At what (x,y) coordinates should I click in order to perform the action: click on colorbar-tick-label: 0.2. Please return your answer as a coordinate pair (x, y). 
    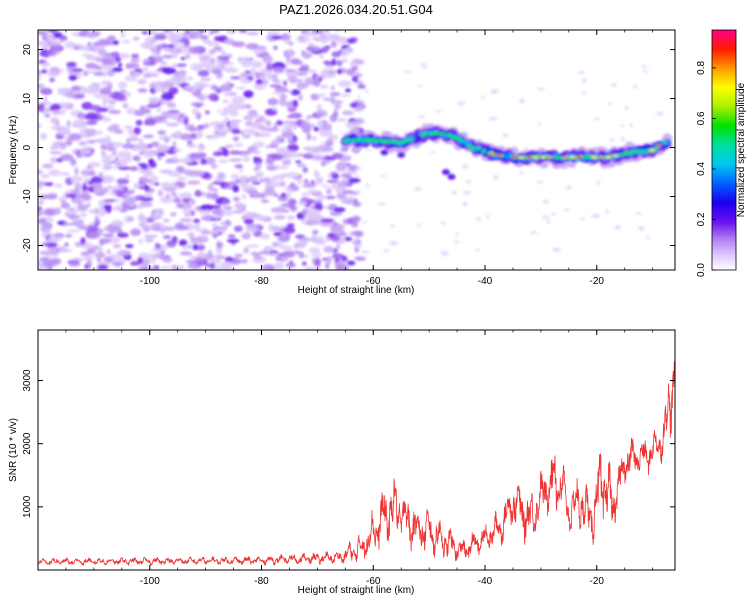
    Looking at the image, I should click on (701, 219).